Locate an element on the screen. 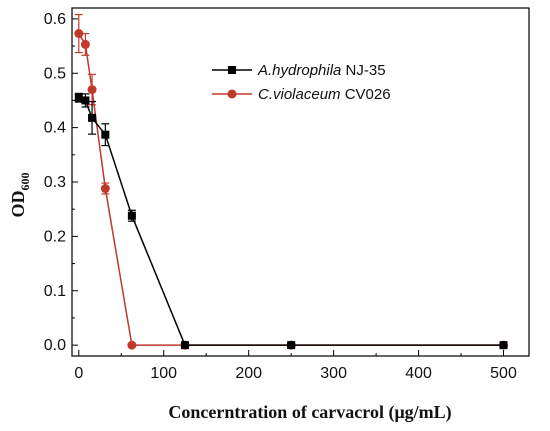 The height and width of the screenshot is (431, 550). legend-entry-0: A.hydrophila NJ-35 is located at coordinates (299, 70).